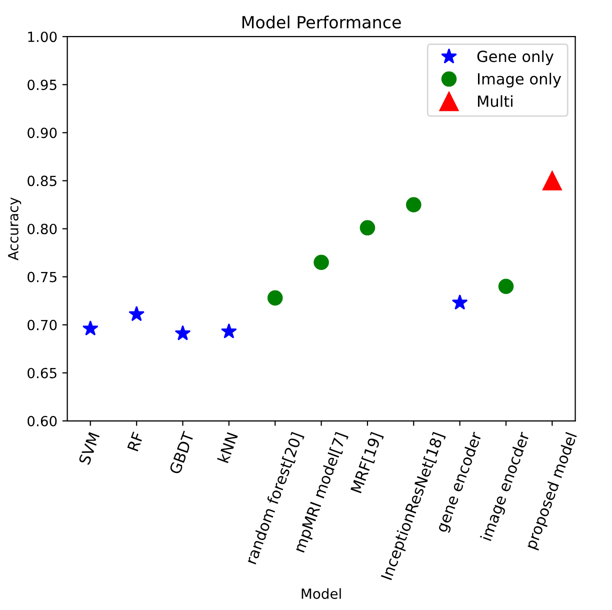 The width and height of the screenshot is (612, 610). Describe the element at coordinates (135, 442) in the screenshot. I see `x-tick-label: RF` at that location.